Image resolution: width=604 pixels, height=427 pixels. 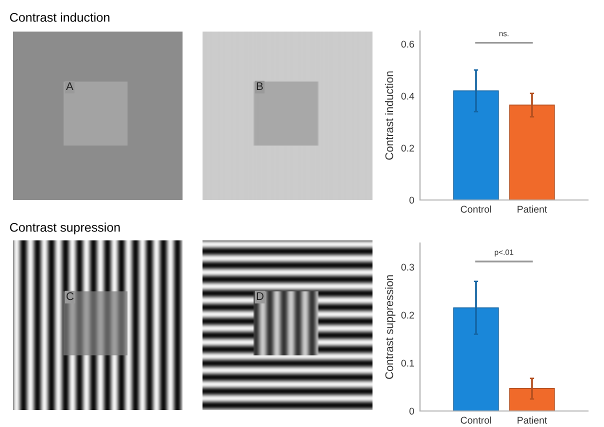 I want to click on y-tick-label: 0.1, so click(x=407, y=363).